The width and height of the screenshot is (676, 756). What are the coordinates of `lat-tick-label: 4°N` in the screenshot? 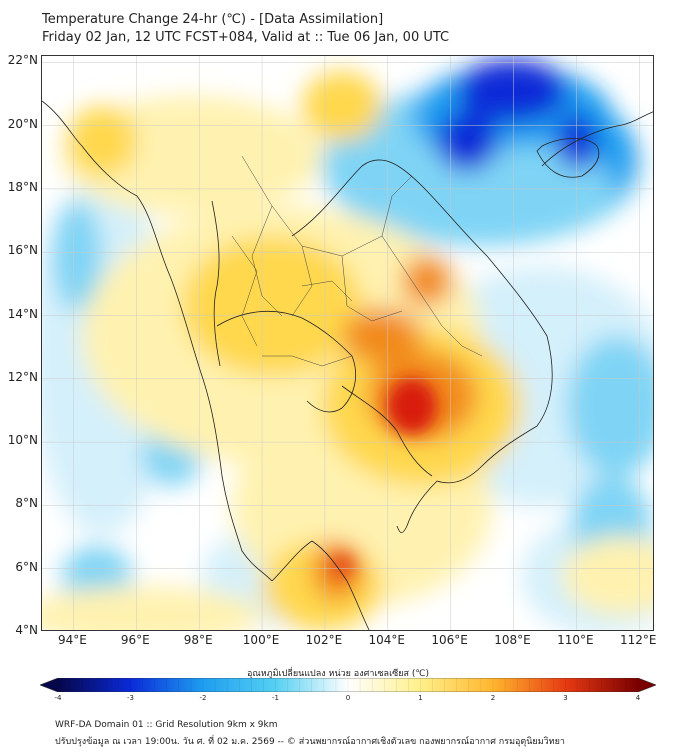 It's located at (26, 630).